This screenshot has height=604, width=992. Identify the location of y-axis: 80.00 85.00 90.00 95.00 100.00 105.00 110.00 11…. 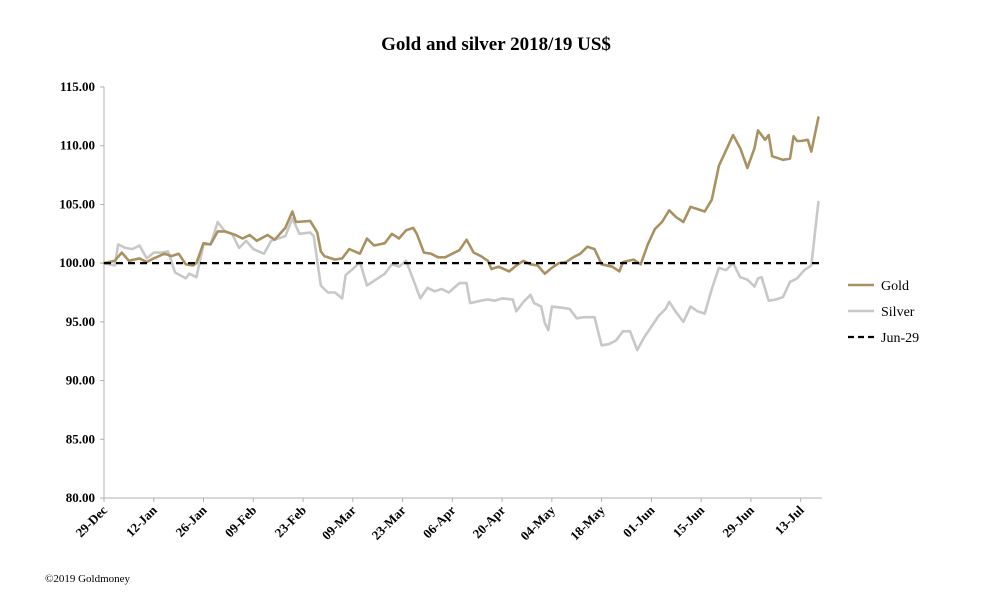
(81, 292).